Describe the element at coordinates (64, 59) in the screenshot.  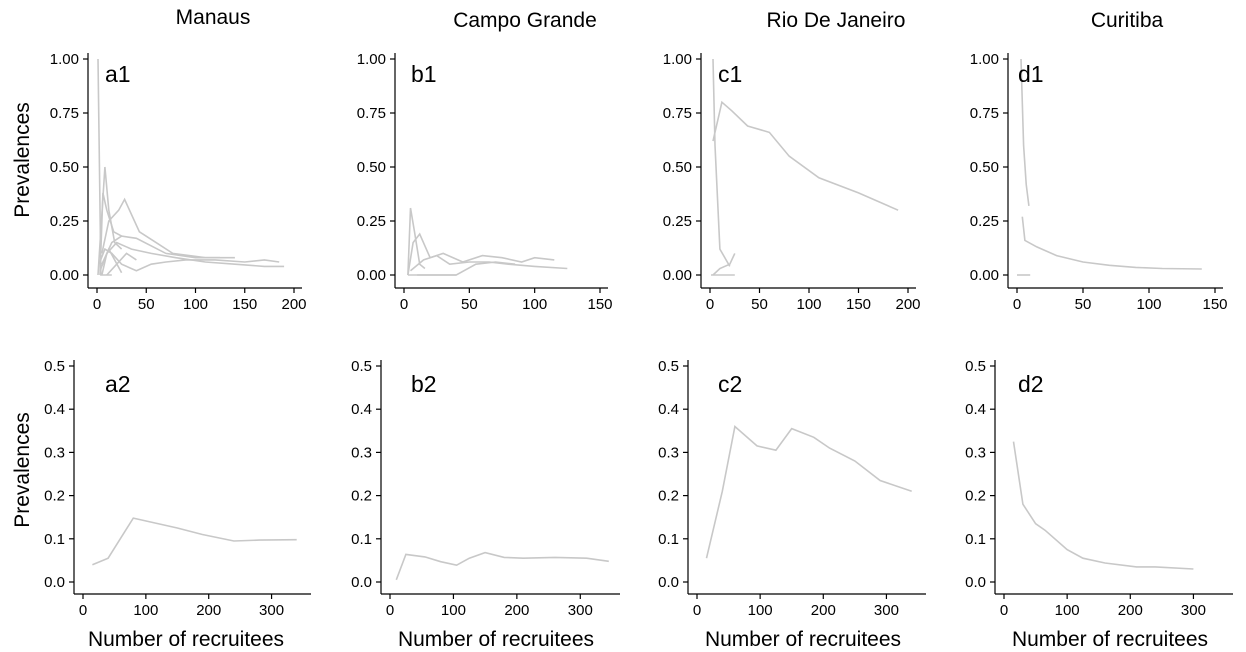
I see `y-tick-label: 1.00` at that location.